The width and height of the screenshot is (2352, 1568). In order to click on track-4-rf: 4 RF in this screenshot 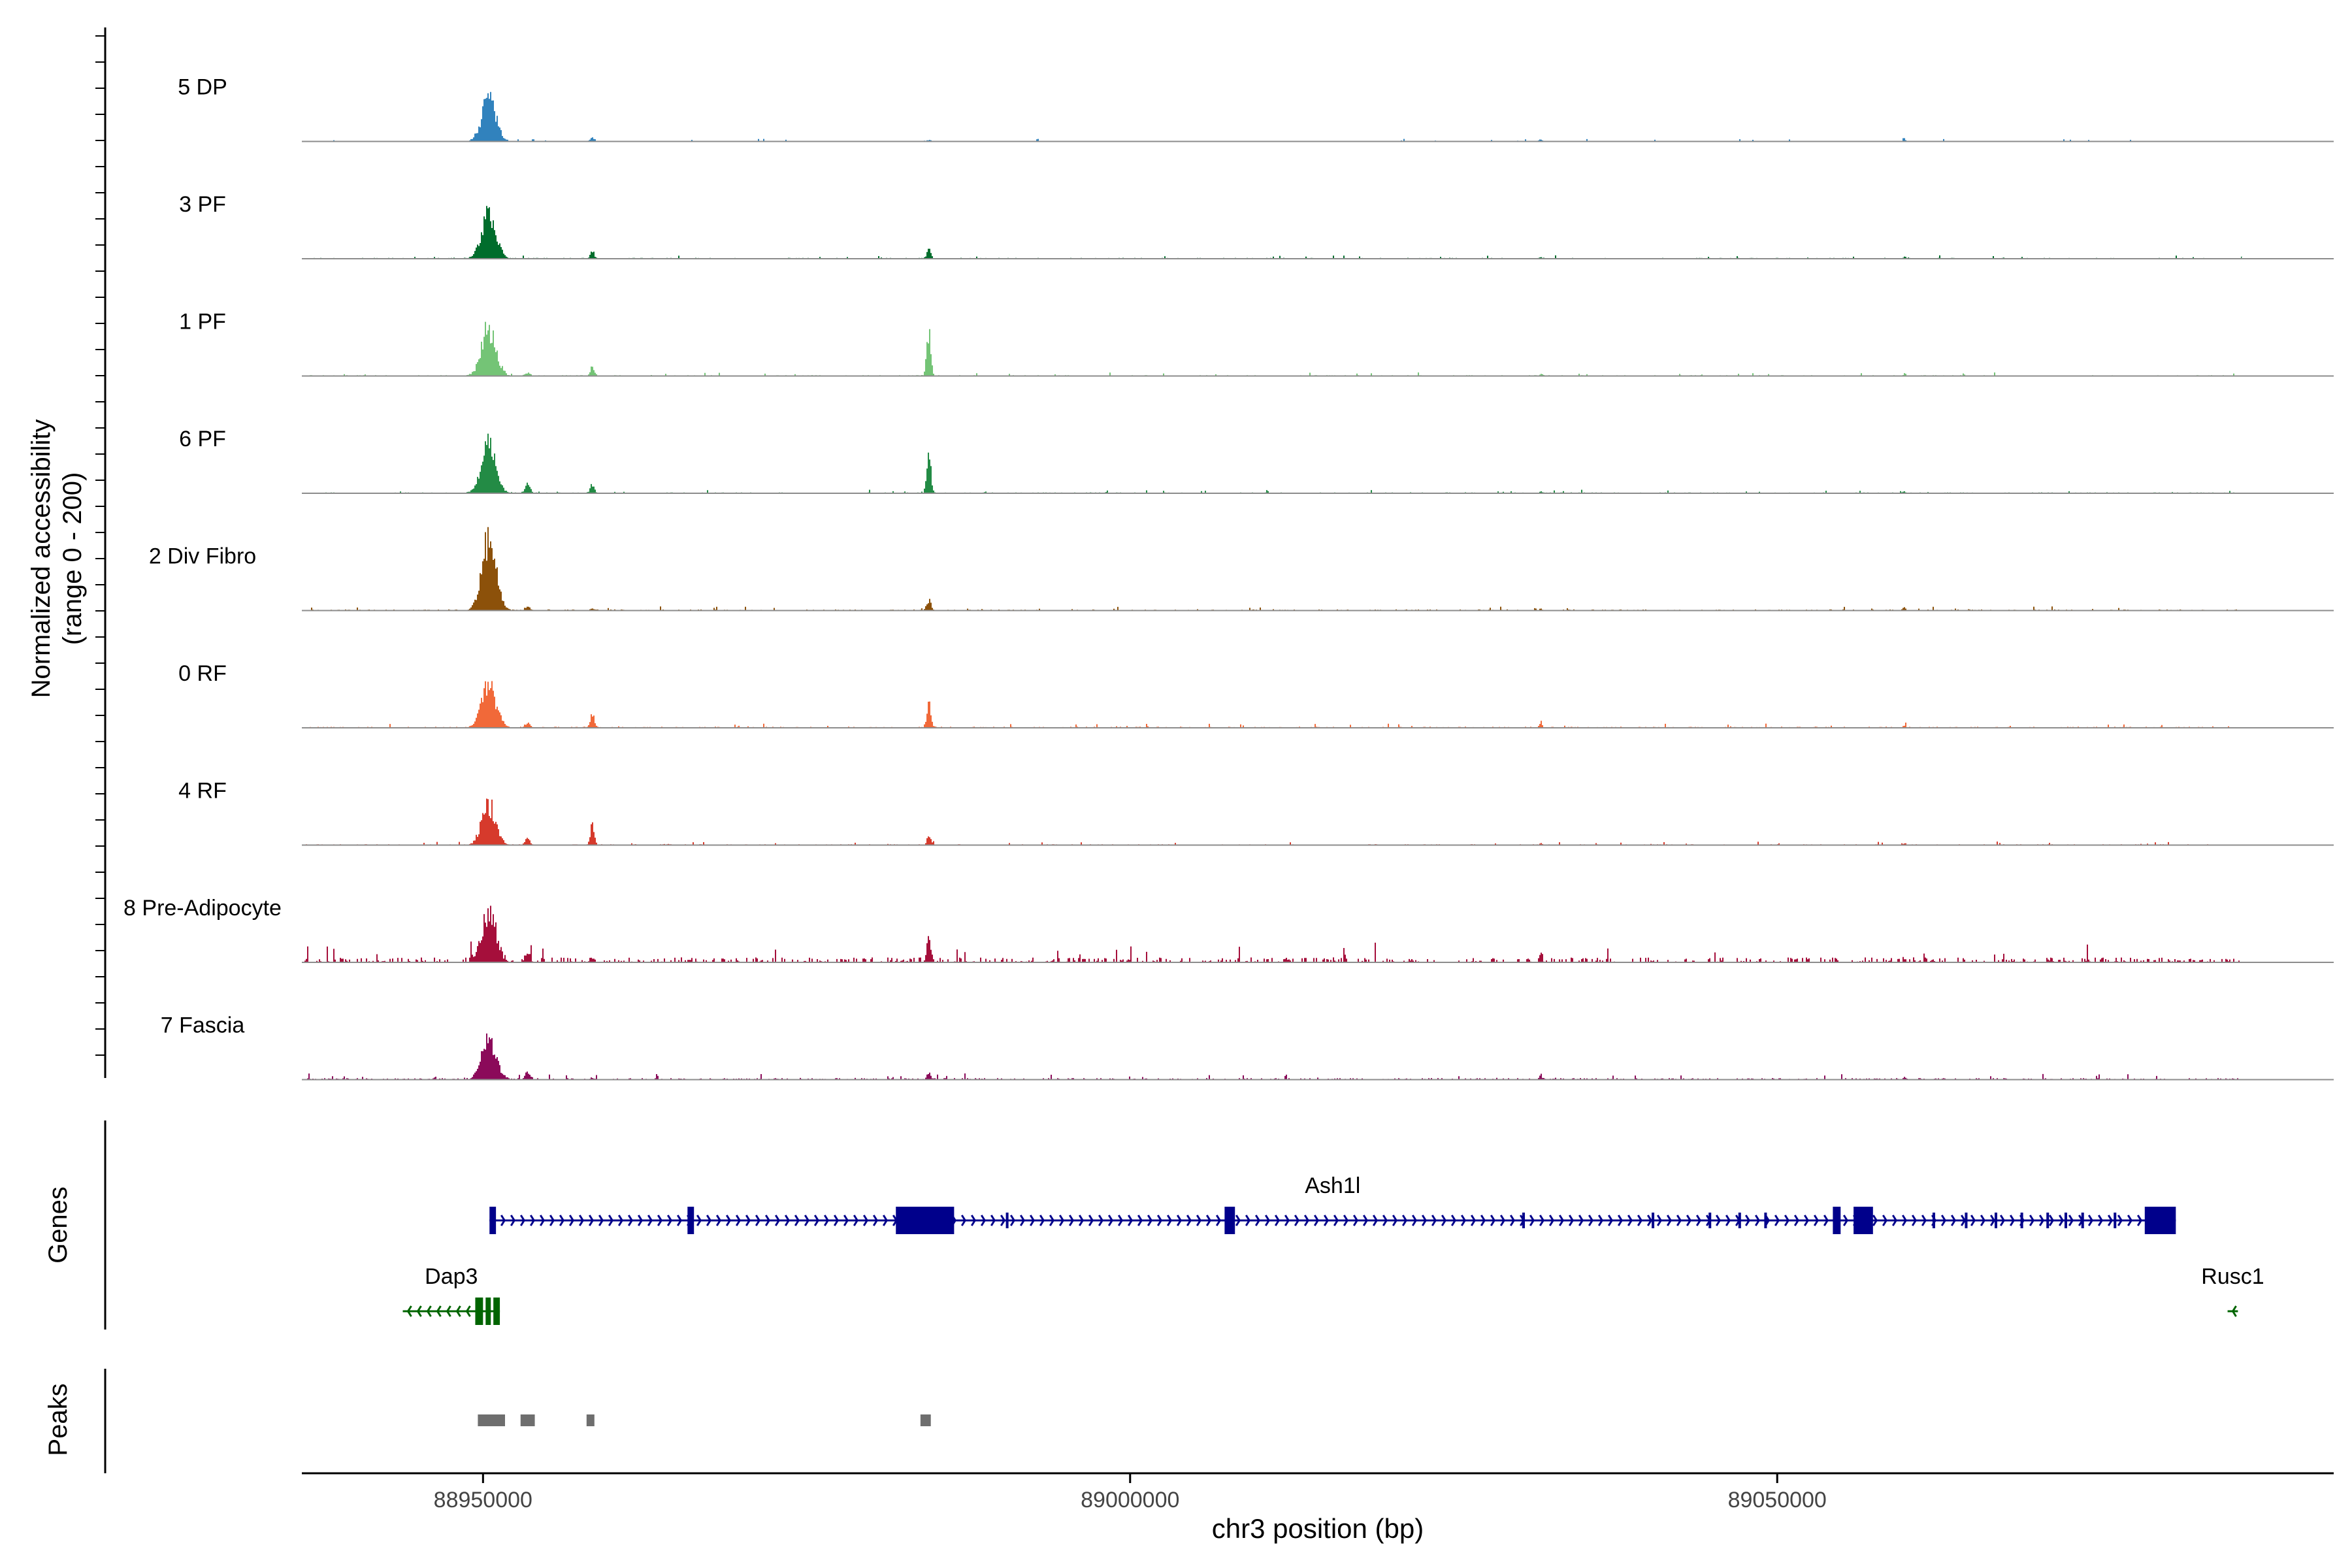, I will do `click(1256, 812)`.